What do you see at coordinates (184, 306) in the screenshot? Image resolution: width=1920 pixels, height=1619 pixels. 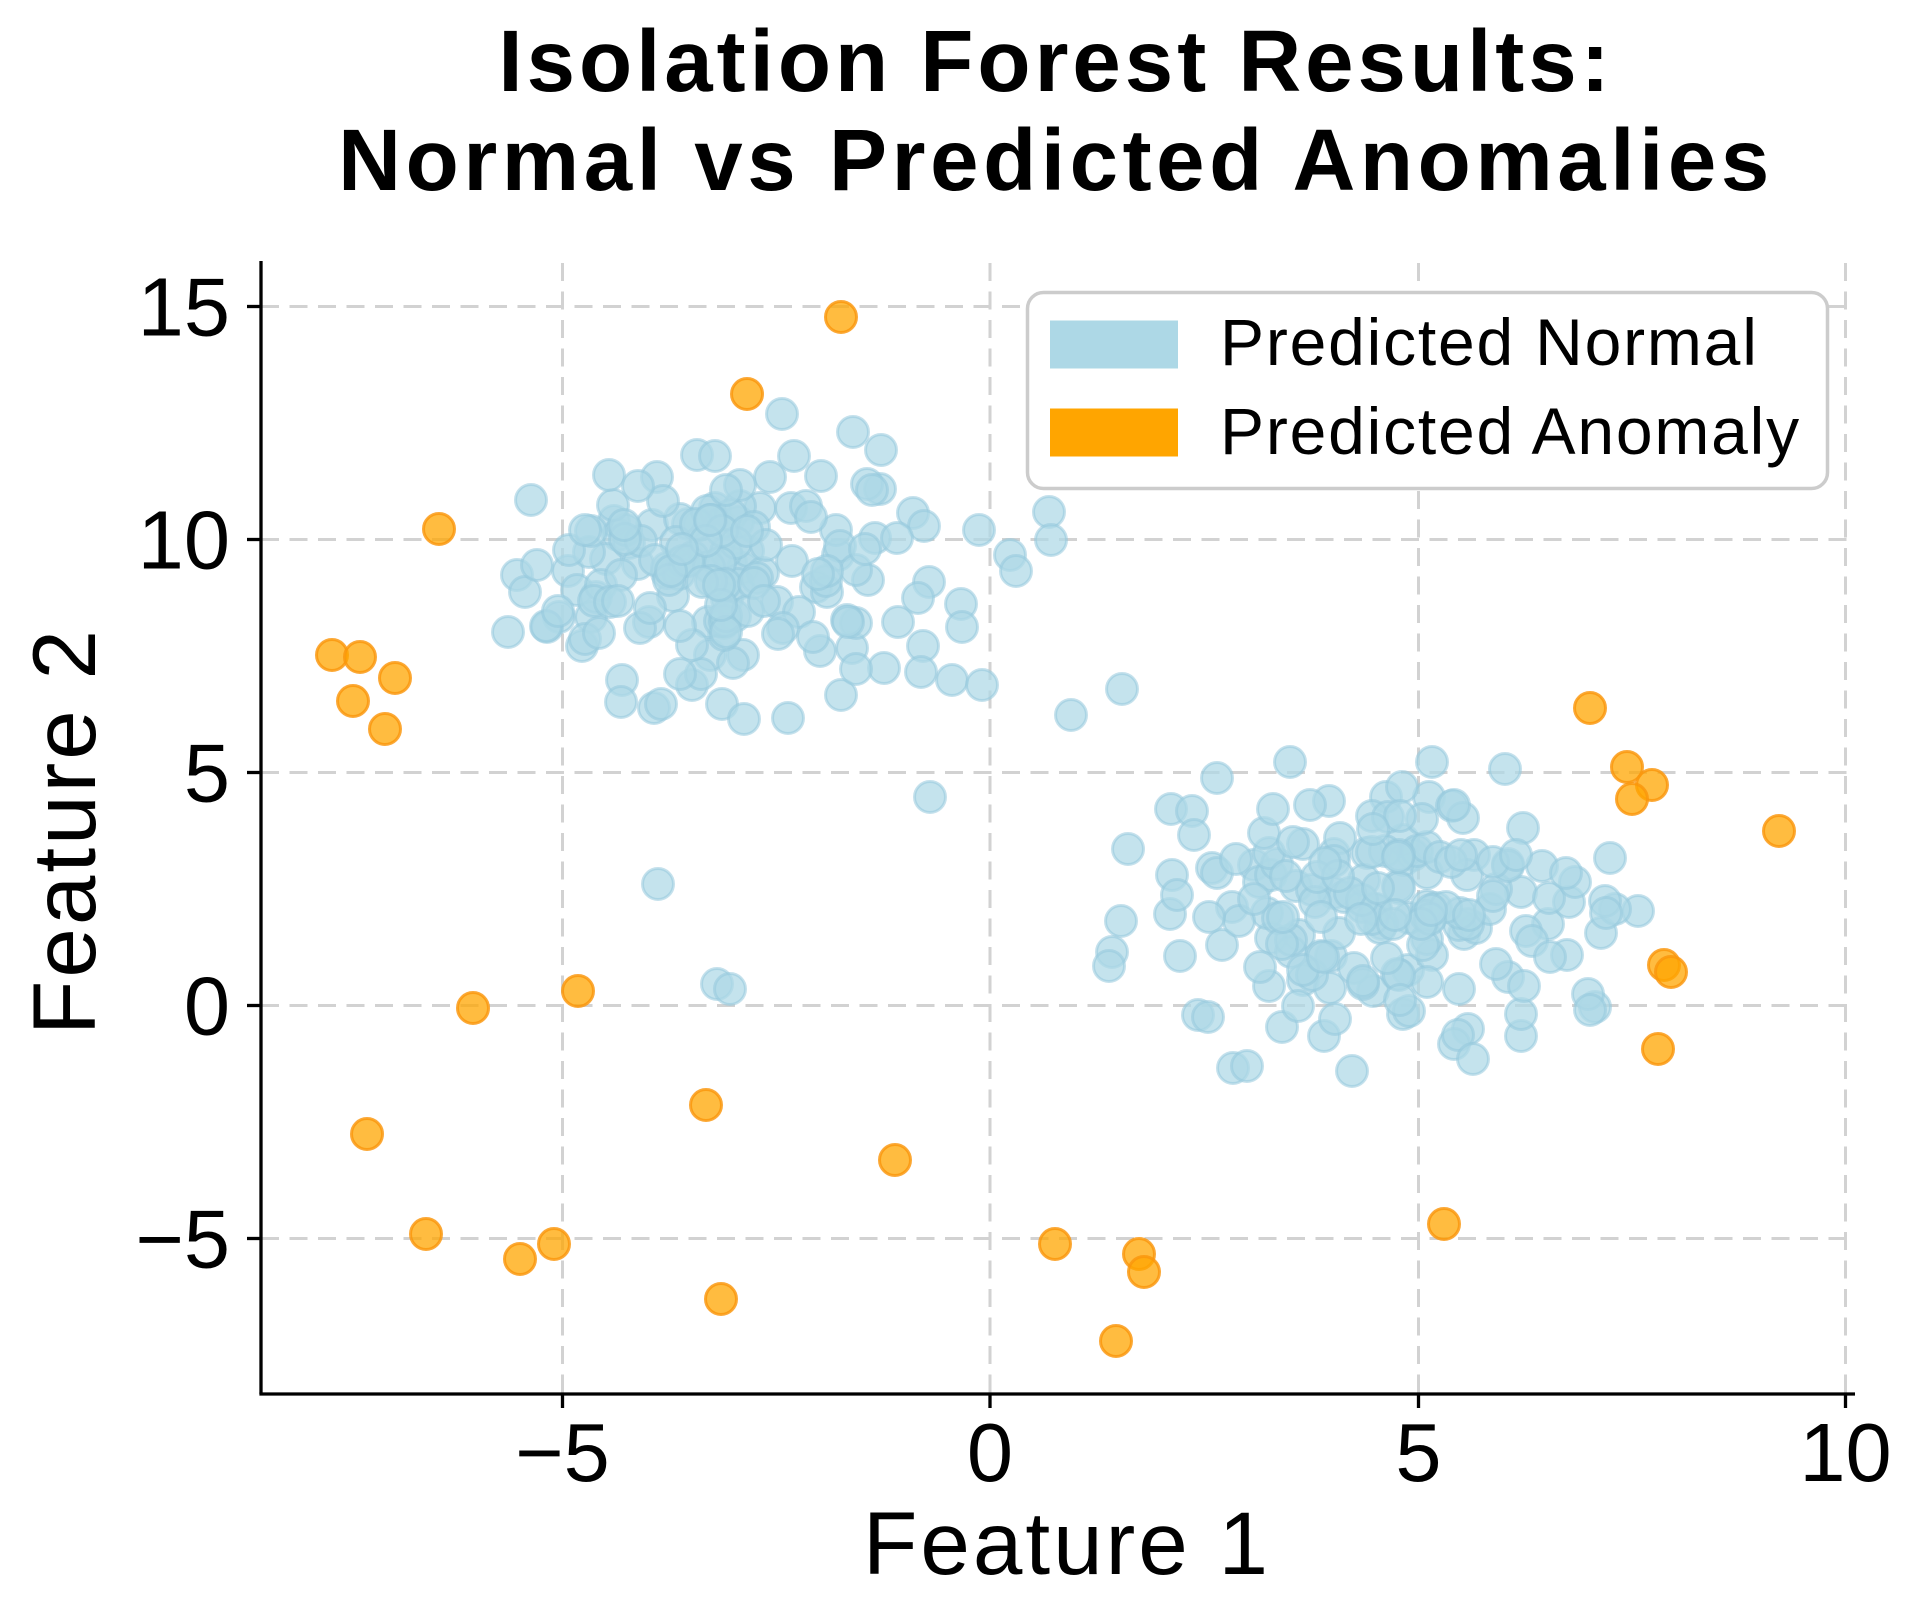 I see `svg-text: 15` at bounding box center [184, 306].